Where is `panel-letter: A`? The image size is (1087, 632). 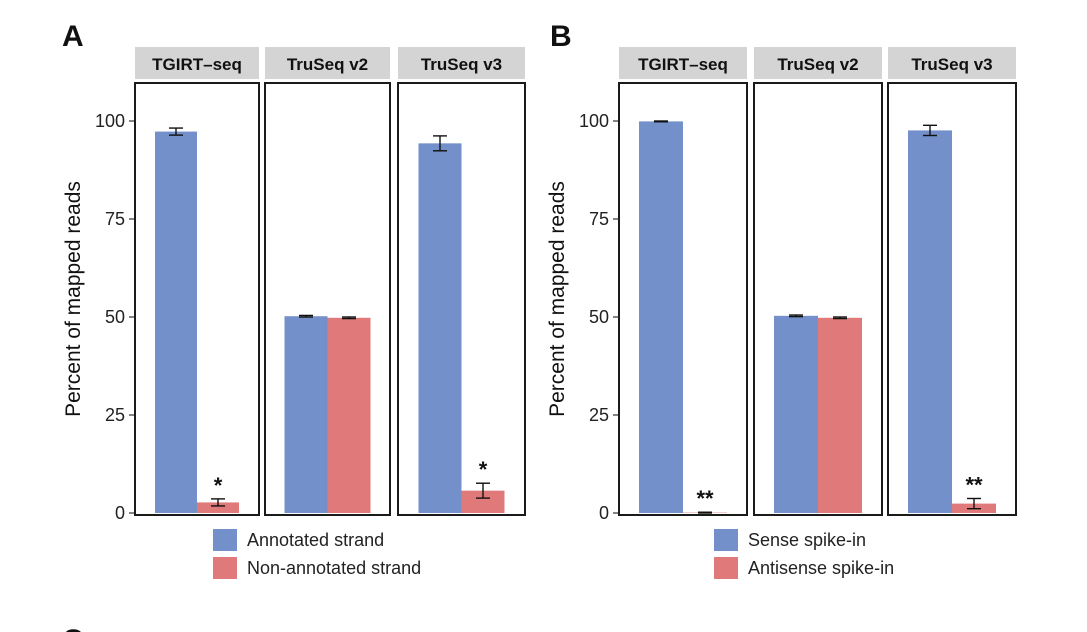 panel-letter: A is located at coordinates (73, 36).